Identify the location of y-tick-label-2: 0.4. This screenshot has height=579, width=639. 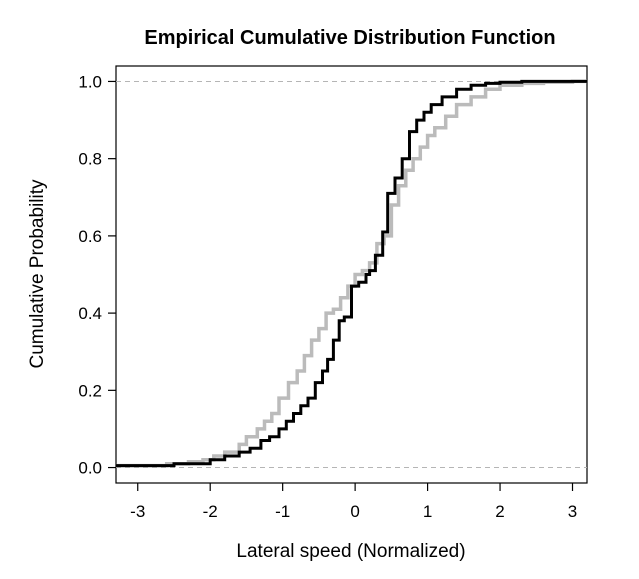
(90, 313).